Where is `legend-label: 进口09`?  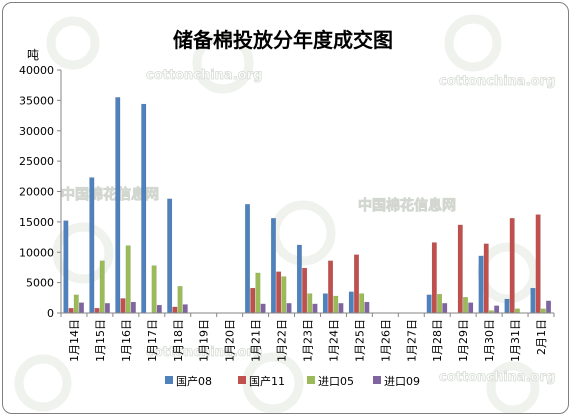 legend-label: 进口09 is located at coordinates (402, 381).